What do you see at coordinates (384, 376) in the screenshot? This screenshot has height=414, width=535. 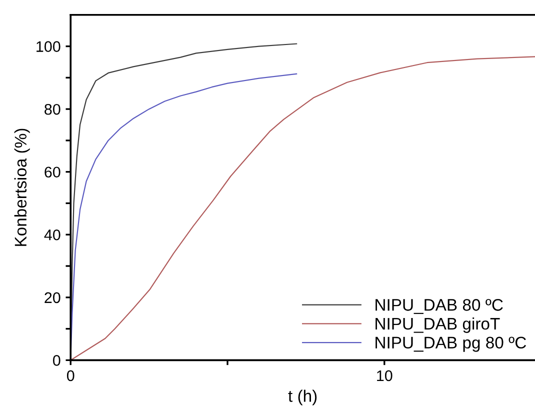 I see `x-tick-label: 10` at bounding box center [384, 376].